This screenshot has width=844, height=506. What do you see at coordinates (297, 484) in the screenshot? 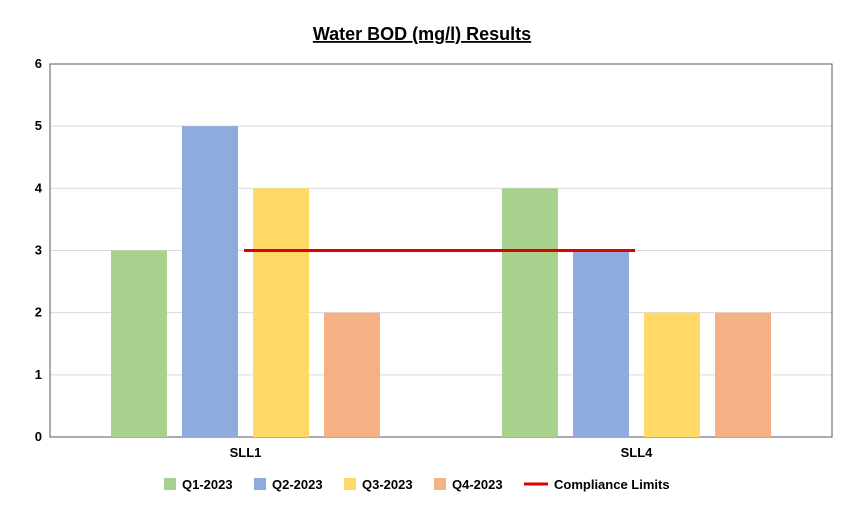
I see `legend-label: Q2-2023` at bounding box center [297, 484].